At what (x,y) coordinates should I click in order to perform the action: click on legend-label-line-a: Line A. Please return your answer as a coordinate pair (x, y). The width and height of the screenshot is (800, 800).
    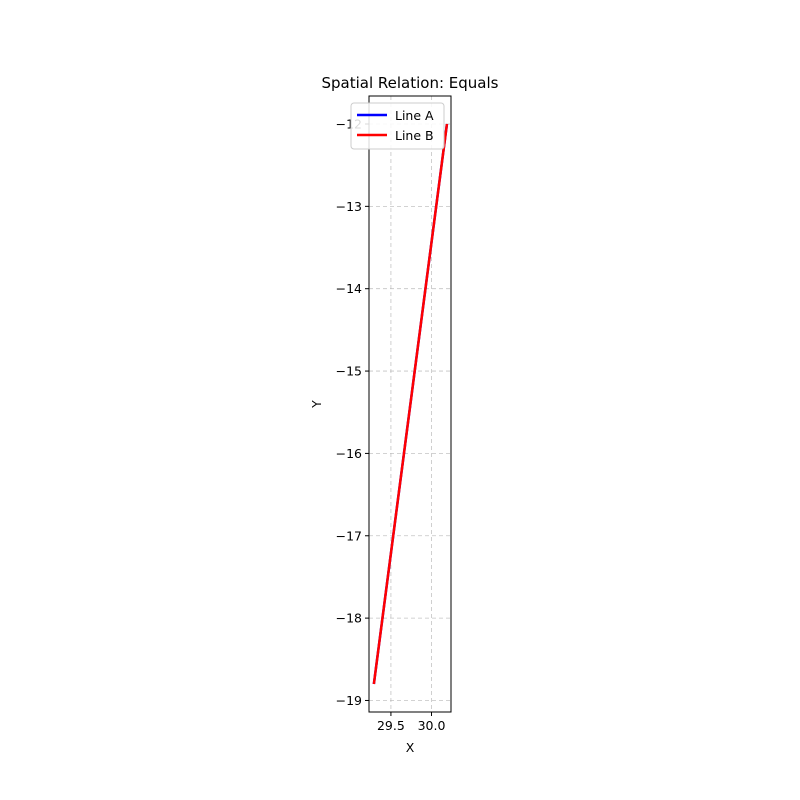
    Looking at the image, I should click on (414, 115).